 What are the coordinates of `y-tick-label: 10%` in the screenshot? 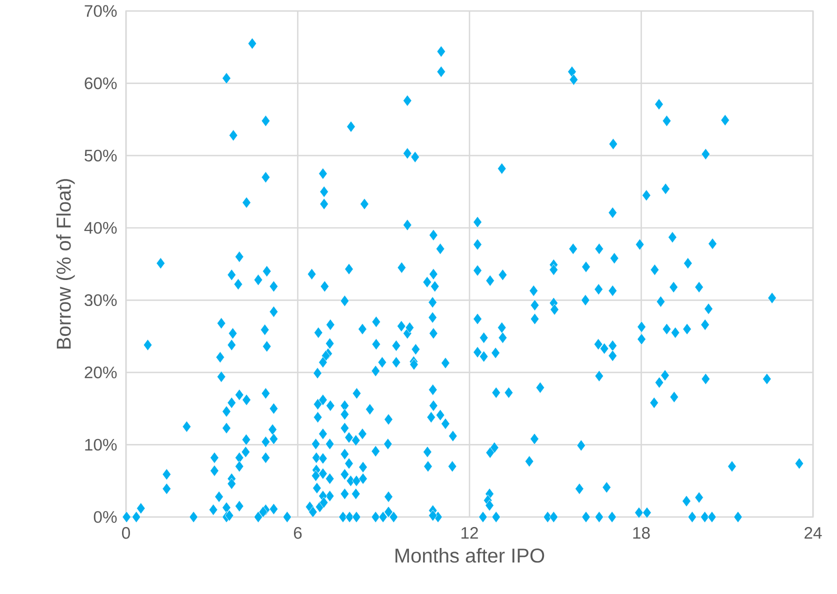 It's located at (101, 444).